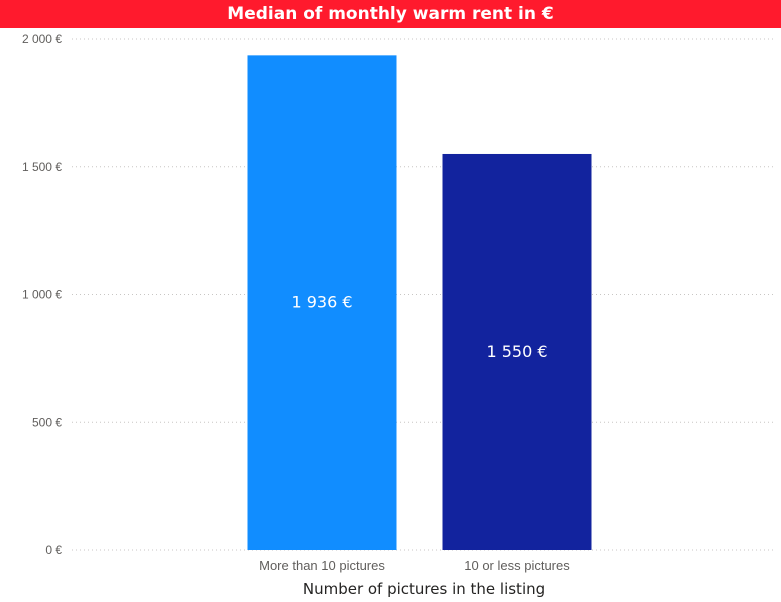 Image resolution: width=781 pixels, height=602 pixels. What do you see at coordinates (517, 565) in the screenshot?
I see `x-tick-label: 10 or less pictures` at bounding box center [517, 565].